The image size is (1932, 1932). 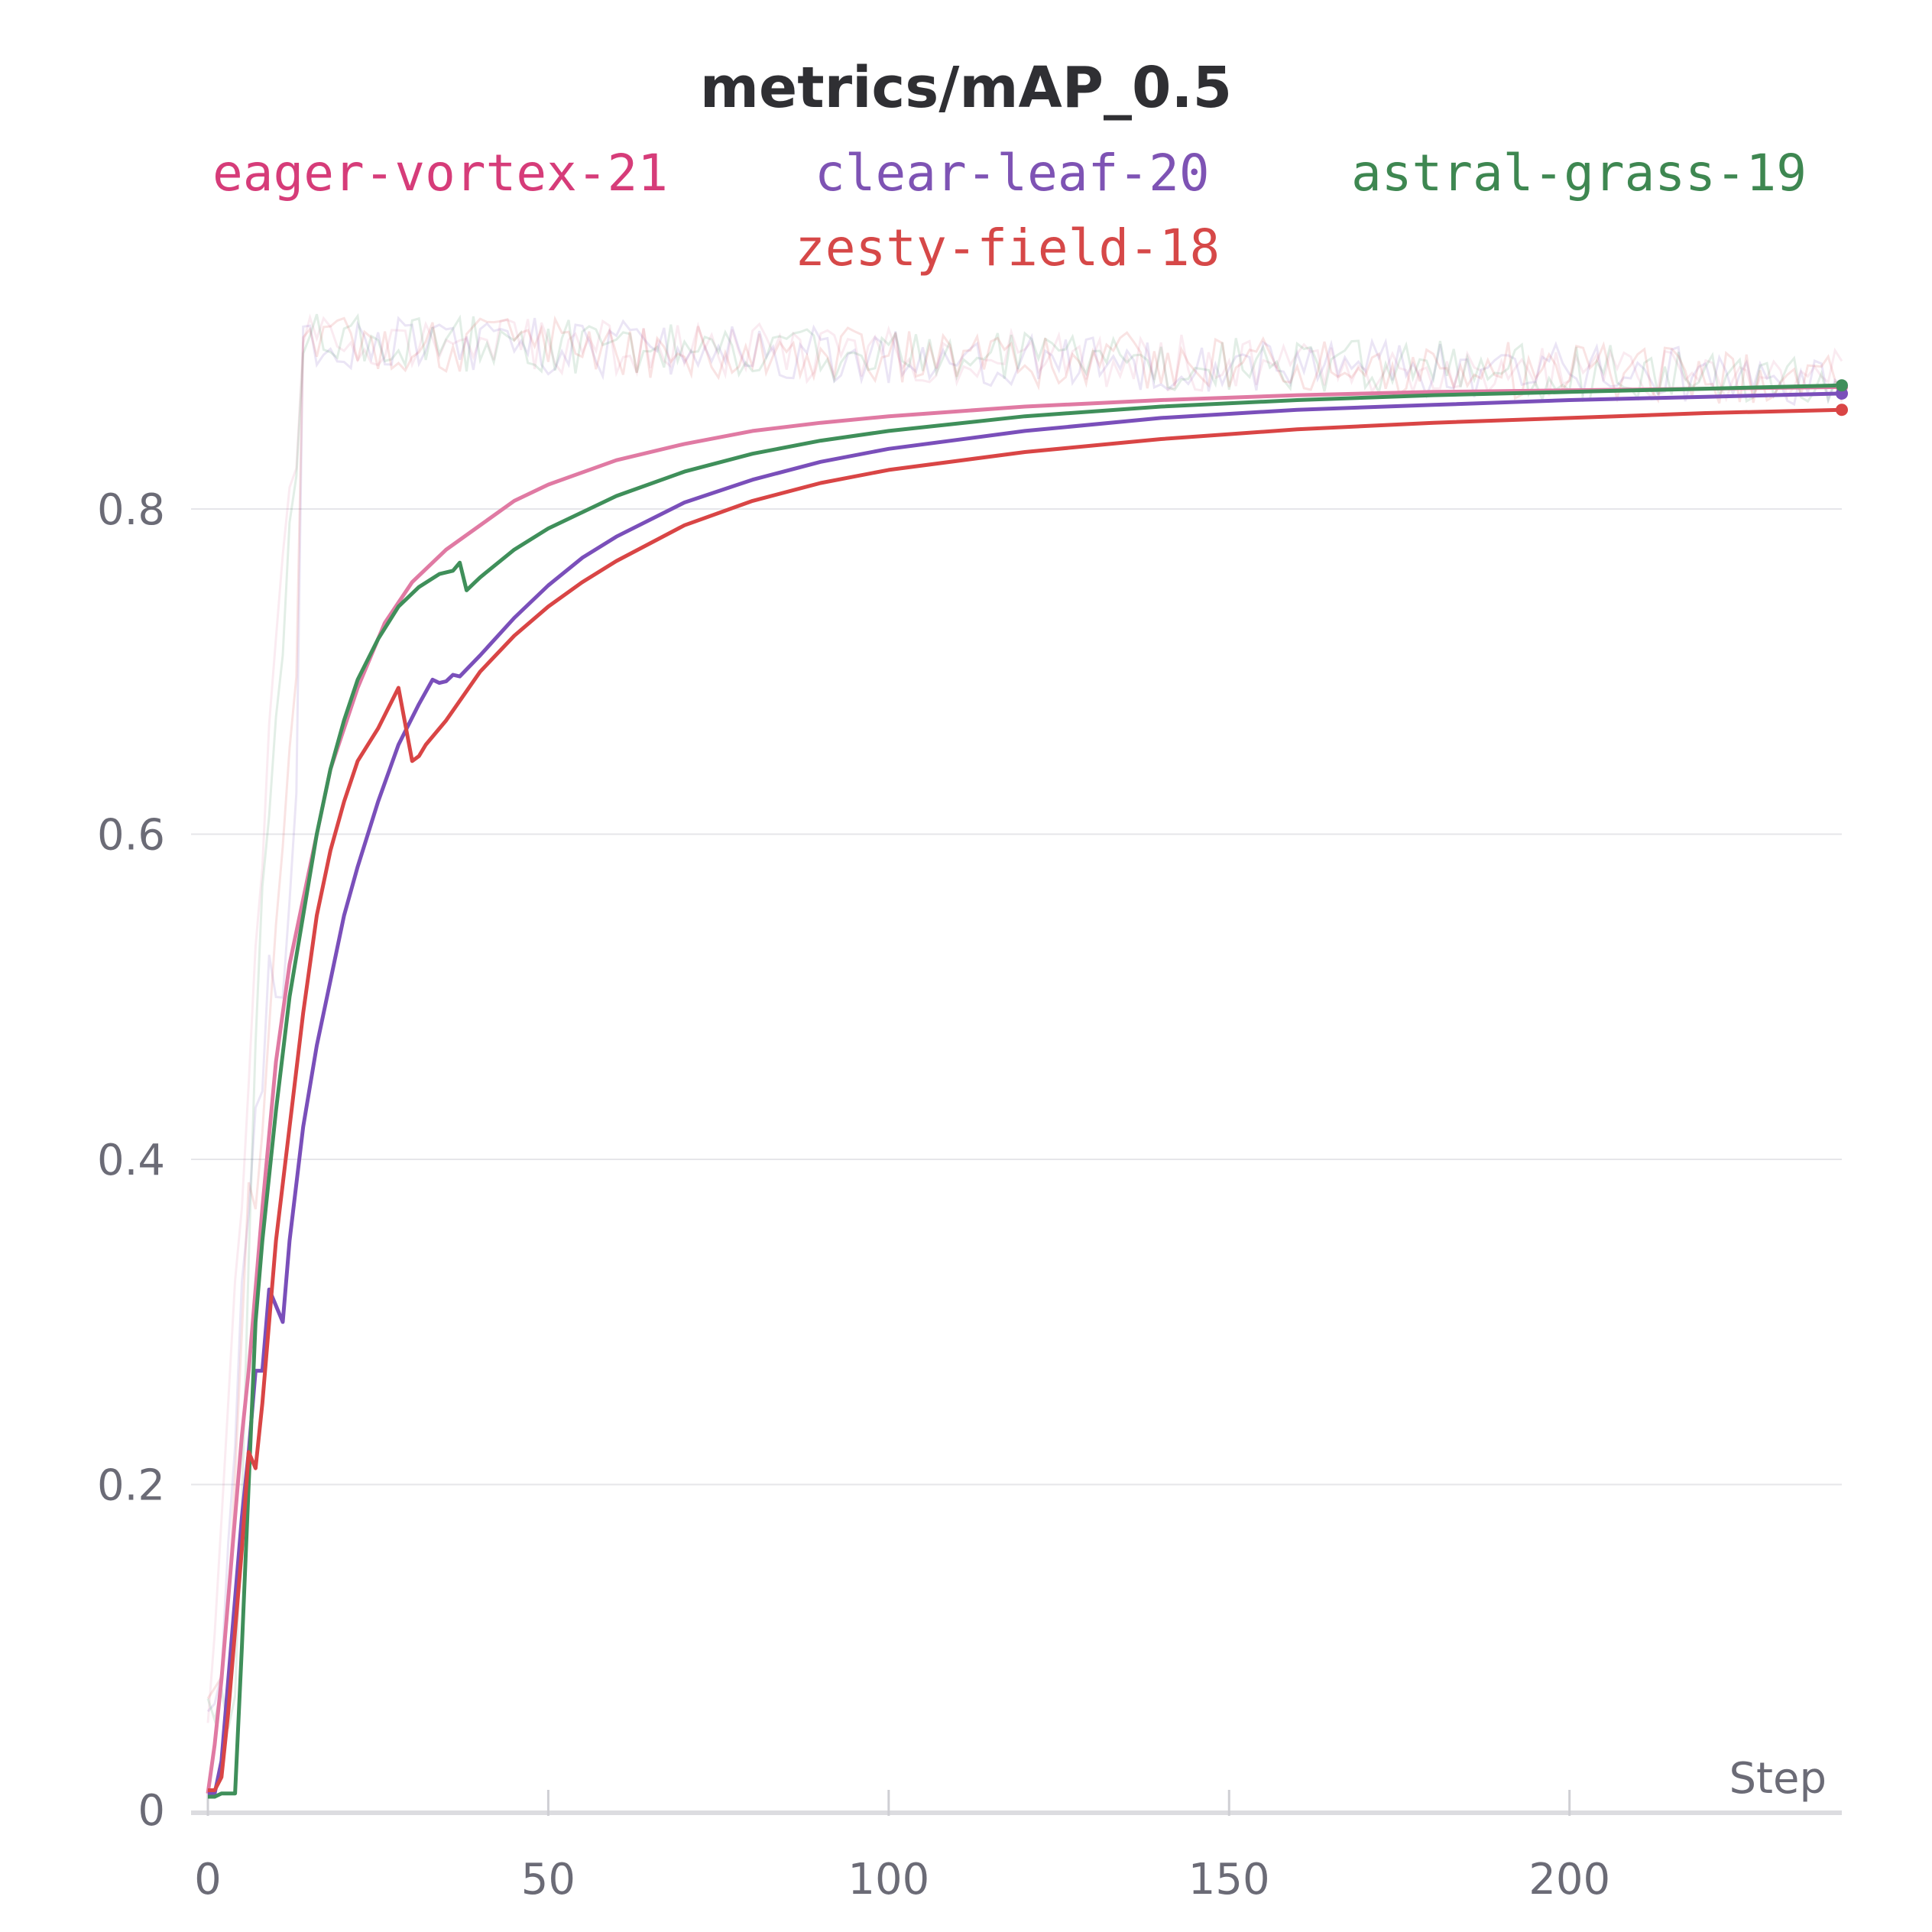 What do you see at coordinates (131, 1486) in the screenshot?
I see `y-tick-label-0.2: 0.2` at bounding box center [131, 1486].